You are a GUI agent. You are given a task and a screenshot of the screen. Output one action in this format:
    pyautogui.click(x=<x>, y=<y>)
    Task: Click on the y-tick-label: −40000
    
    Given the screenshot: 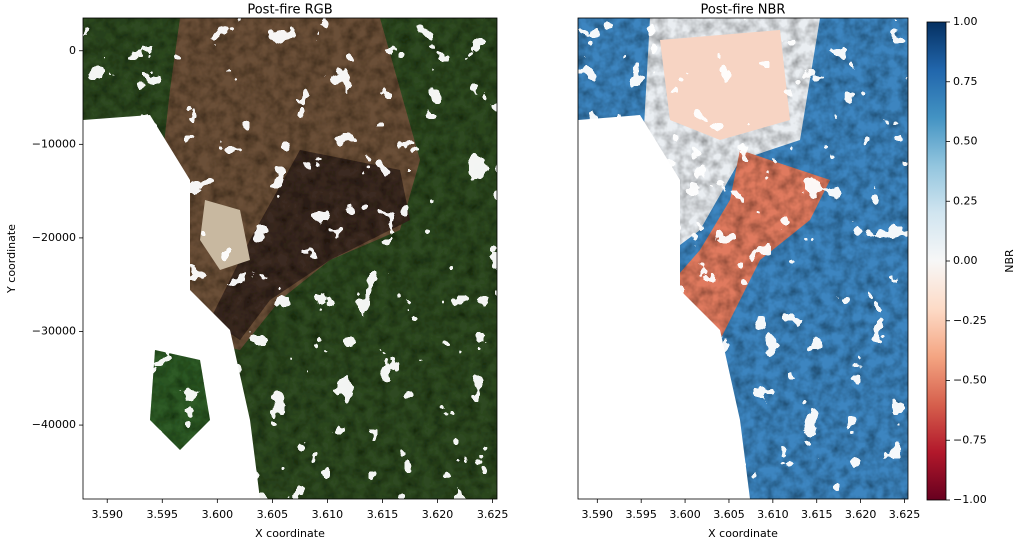 What is the action you would take?
    pyautogui.click(x=54, y=424)
    